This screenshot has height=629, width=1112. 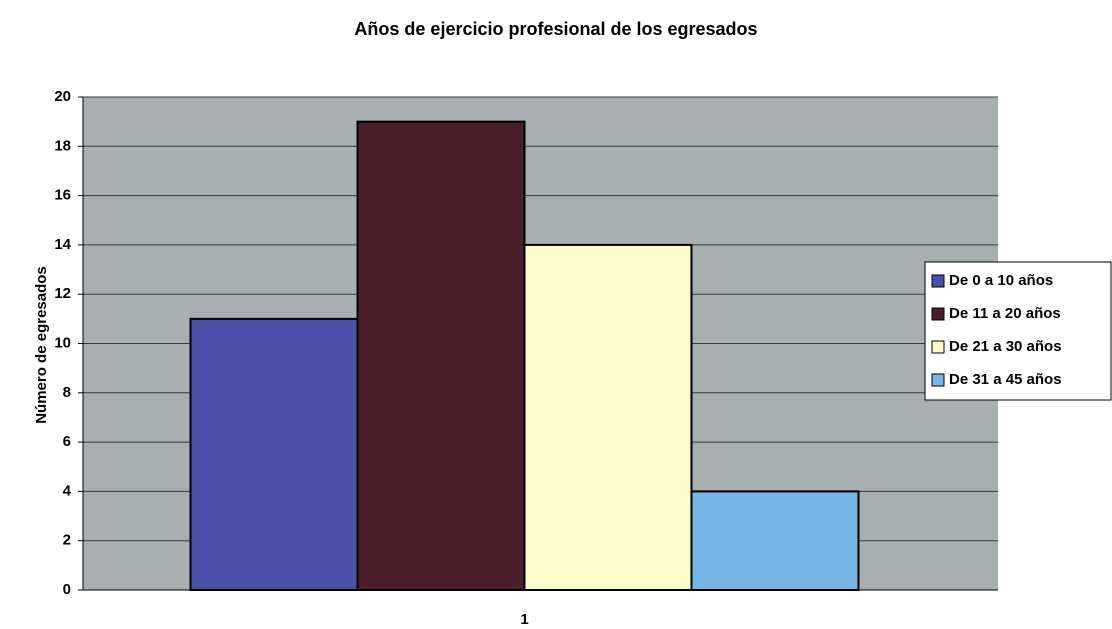 What do you see at coordinates (1005, 346) in the screenshot?
I see `legend-label: De 21 a 30 años` at bounding box center [1005, 346].